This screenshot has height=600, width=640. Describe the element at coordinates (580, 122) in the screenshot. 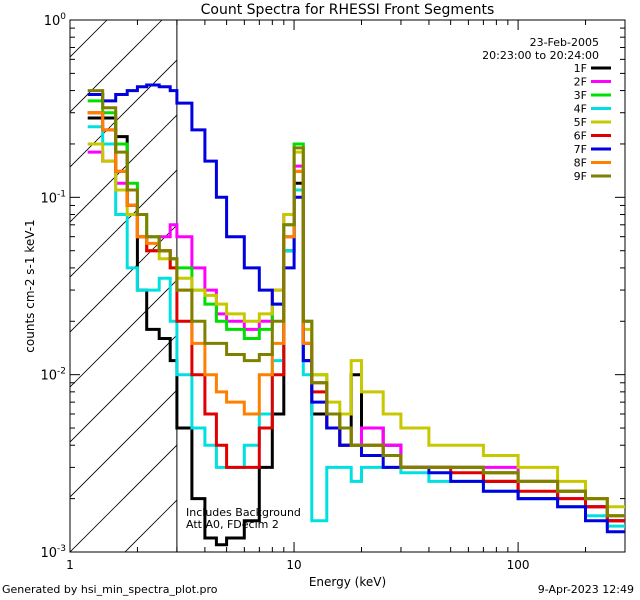

I see `legend-label-5F: 5F` at that location.